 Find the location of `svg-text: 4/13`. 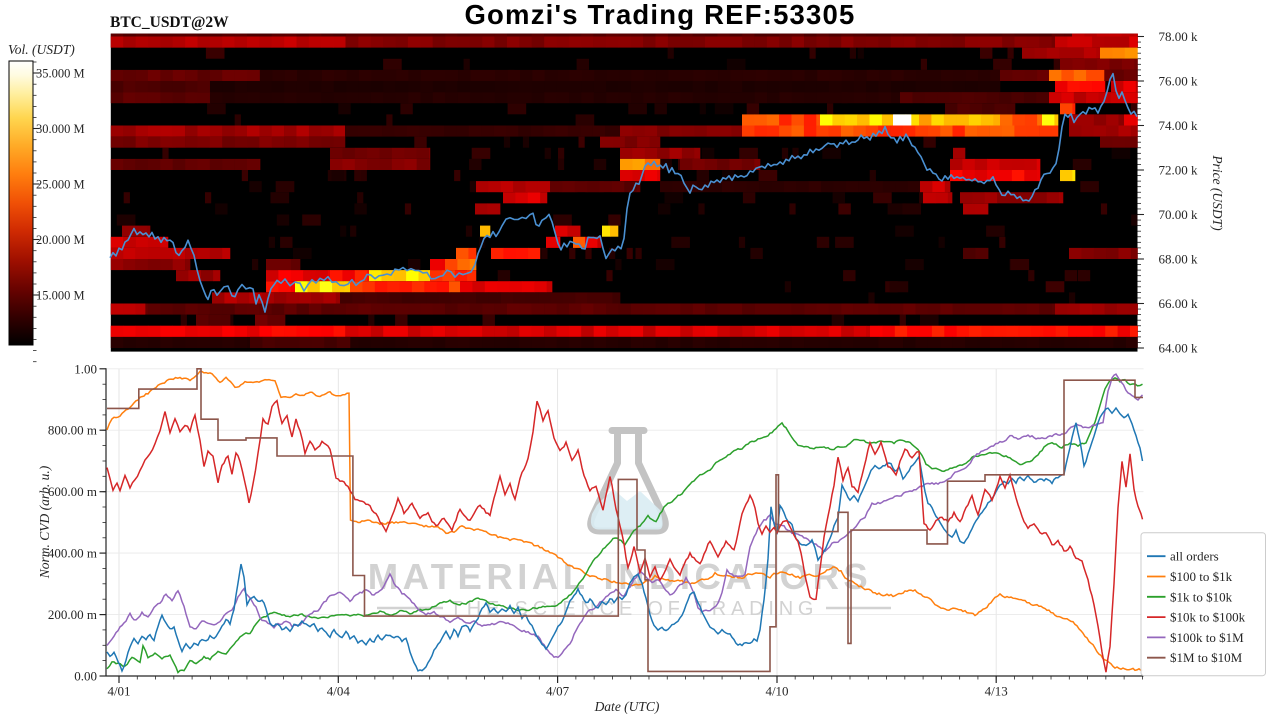

svg-text: 4/13 is located at coordinates (996, 691).